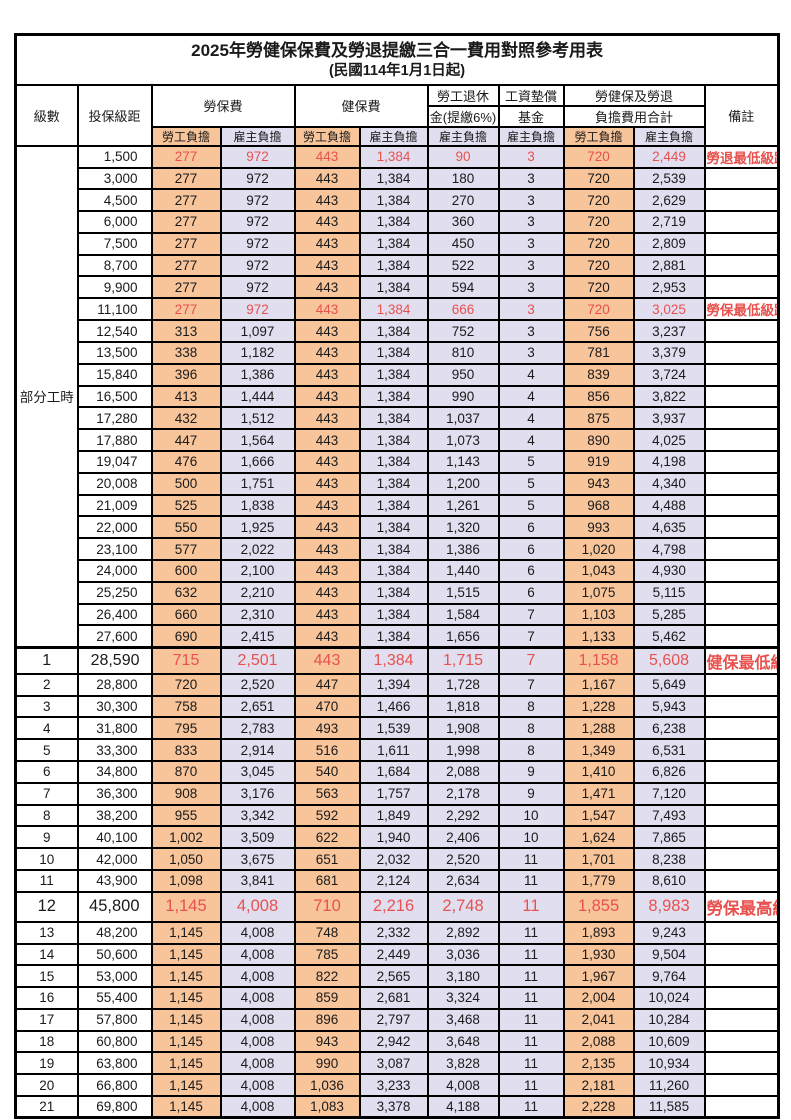  Describe the element at coordinates (669, 998) in the screenshot. I see `total-employer-cell: 10,024` at that location.